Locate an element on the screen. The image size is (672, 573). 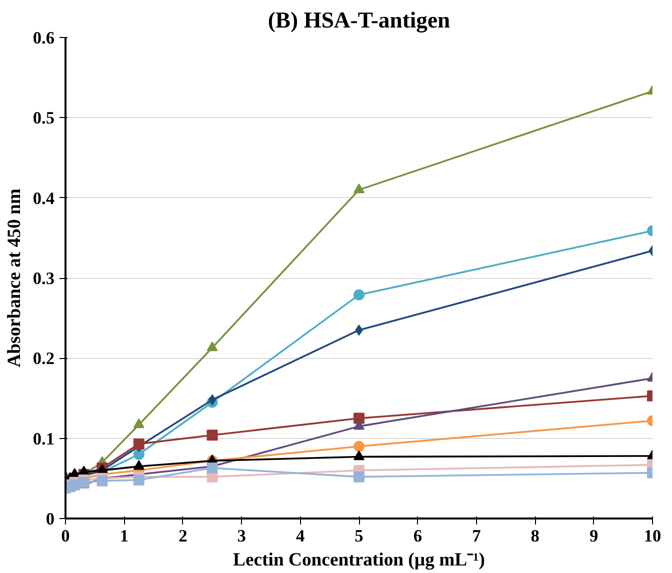
x-tick-label: 6 is located at coordinates (417, 536).